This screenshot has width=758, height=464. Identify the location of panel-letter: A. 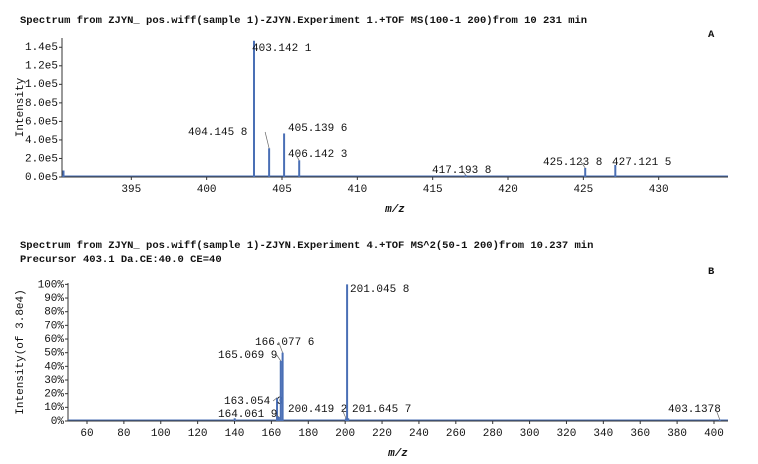
(711, 35).